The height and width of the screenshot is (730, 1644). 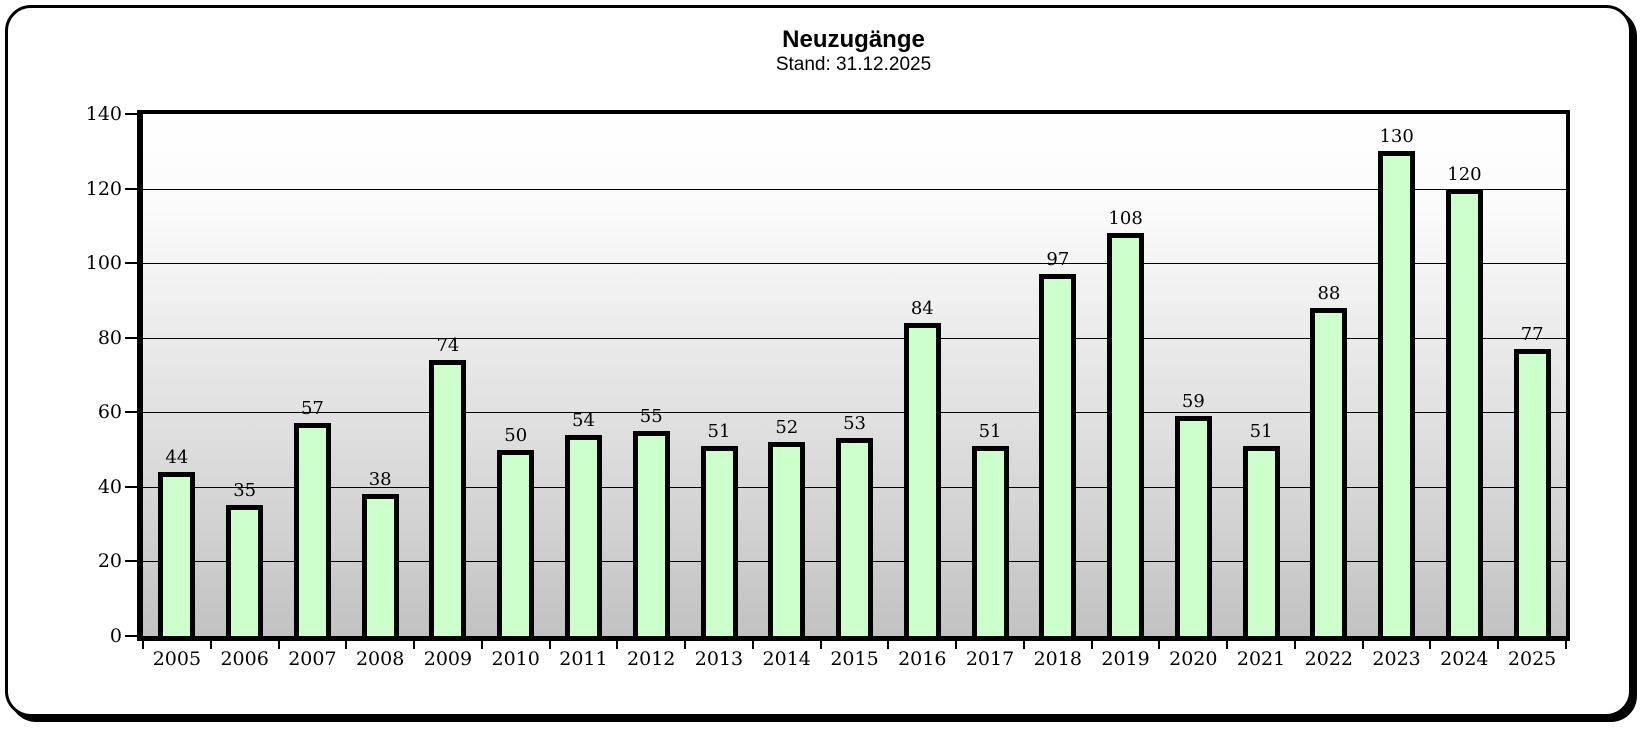 What do you see at coordinates (103, 114) in the screenshot?
I see `y-tick-label-140: 140` at bounding box center [103, 114].